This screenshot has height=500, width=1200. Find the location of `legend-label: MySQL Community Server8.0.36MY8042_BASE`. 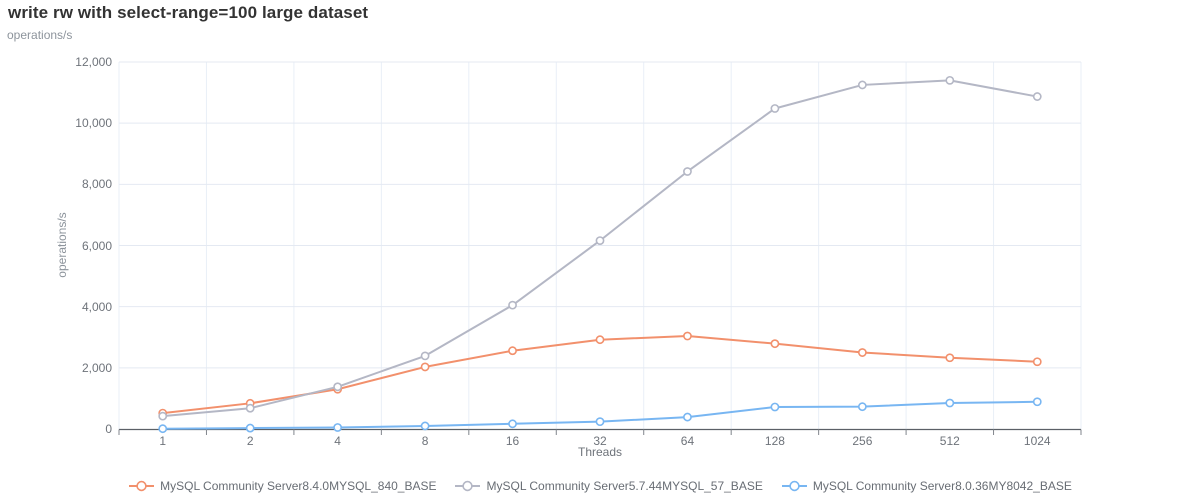

legend-label: MySQL Community Server8.0.36MY8042_BASE is located at coordinates (942, 486).